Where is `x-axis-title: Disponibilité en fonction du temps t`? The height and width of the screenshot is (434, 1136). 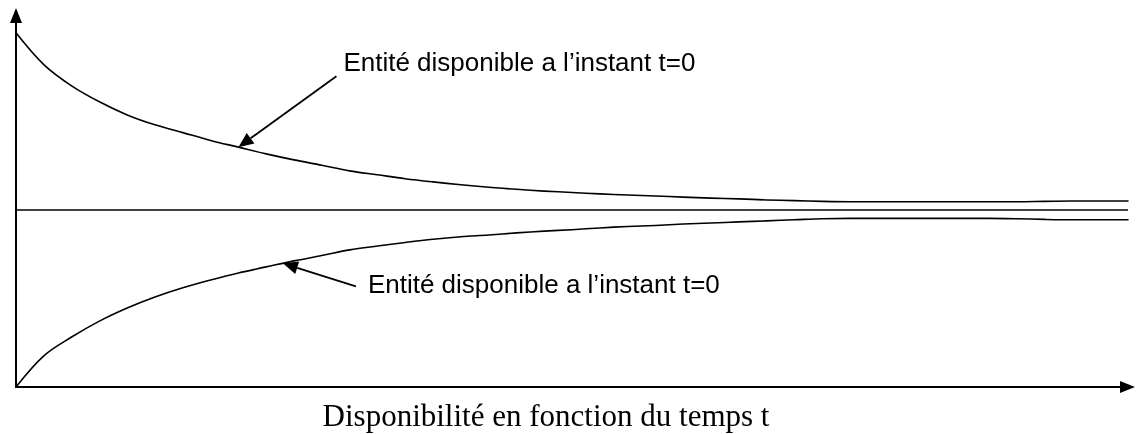
x-axis-title: Disponibilité en fonction du temps t is located at coordinates (546, 415).